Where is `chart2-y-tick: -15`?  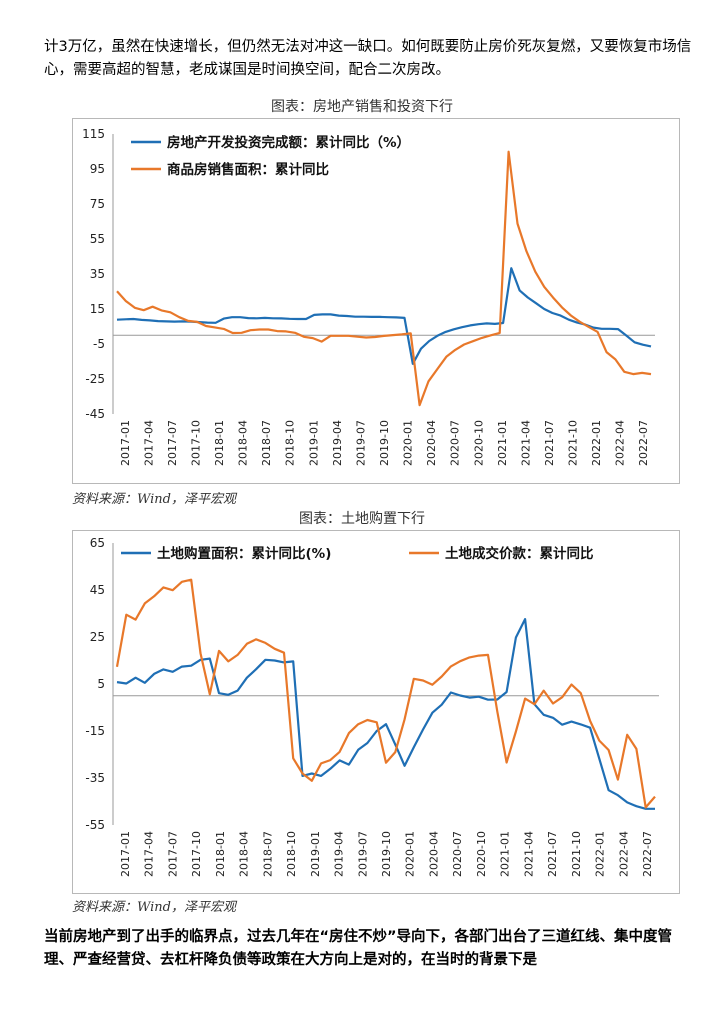 chart2-y-tick: -15 is located at coordinates (95, 731).